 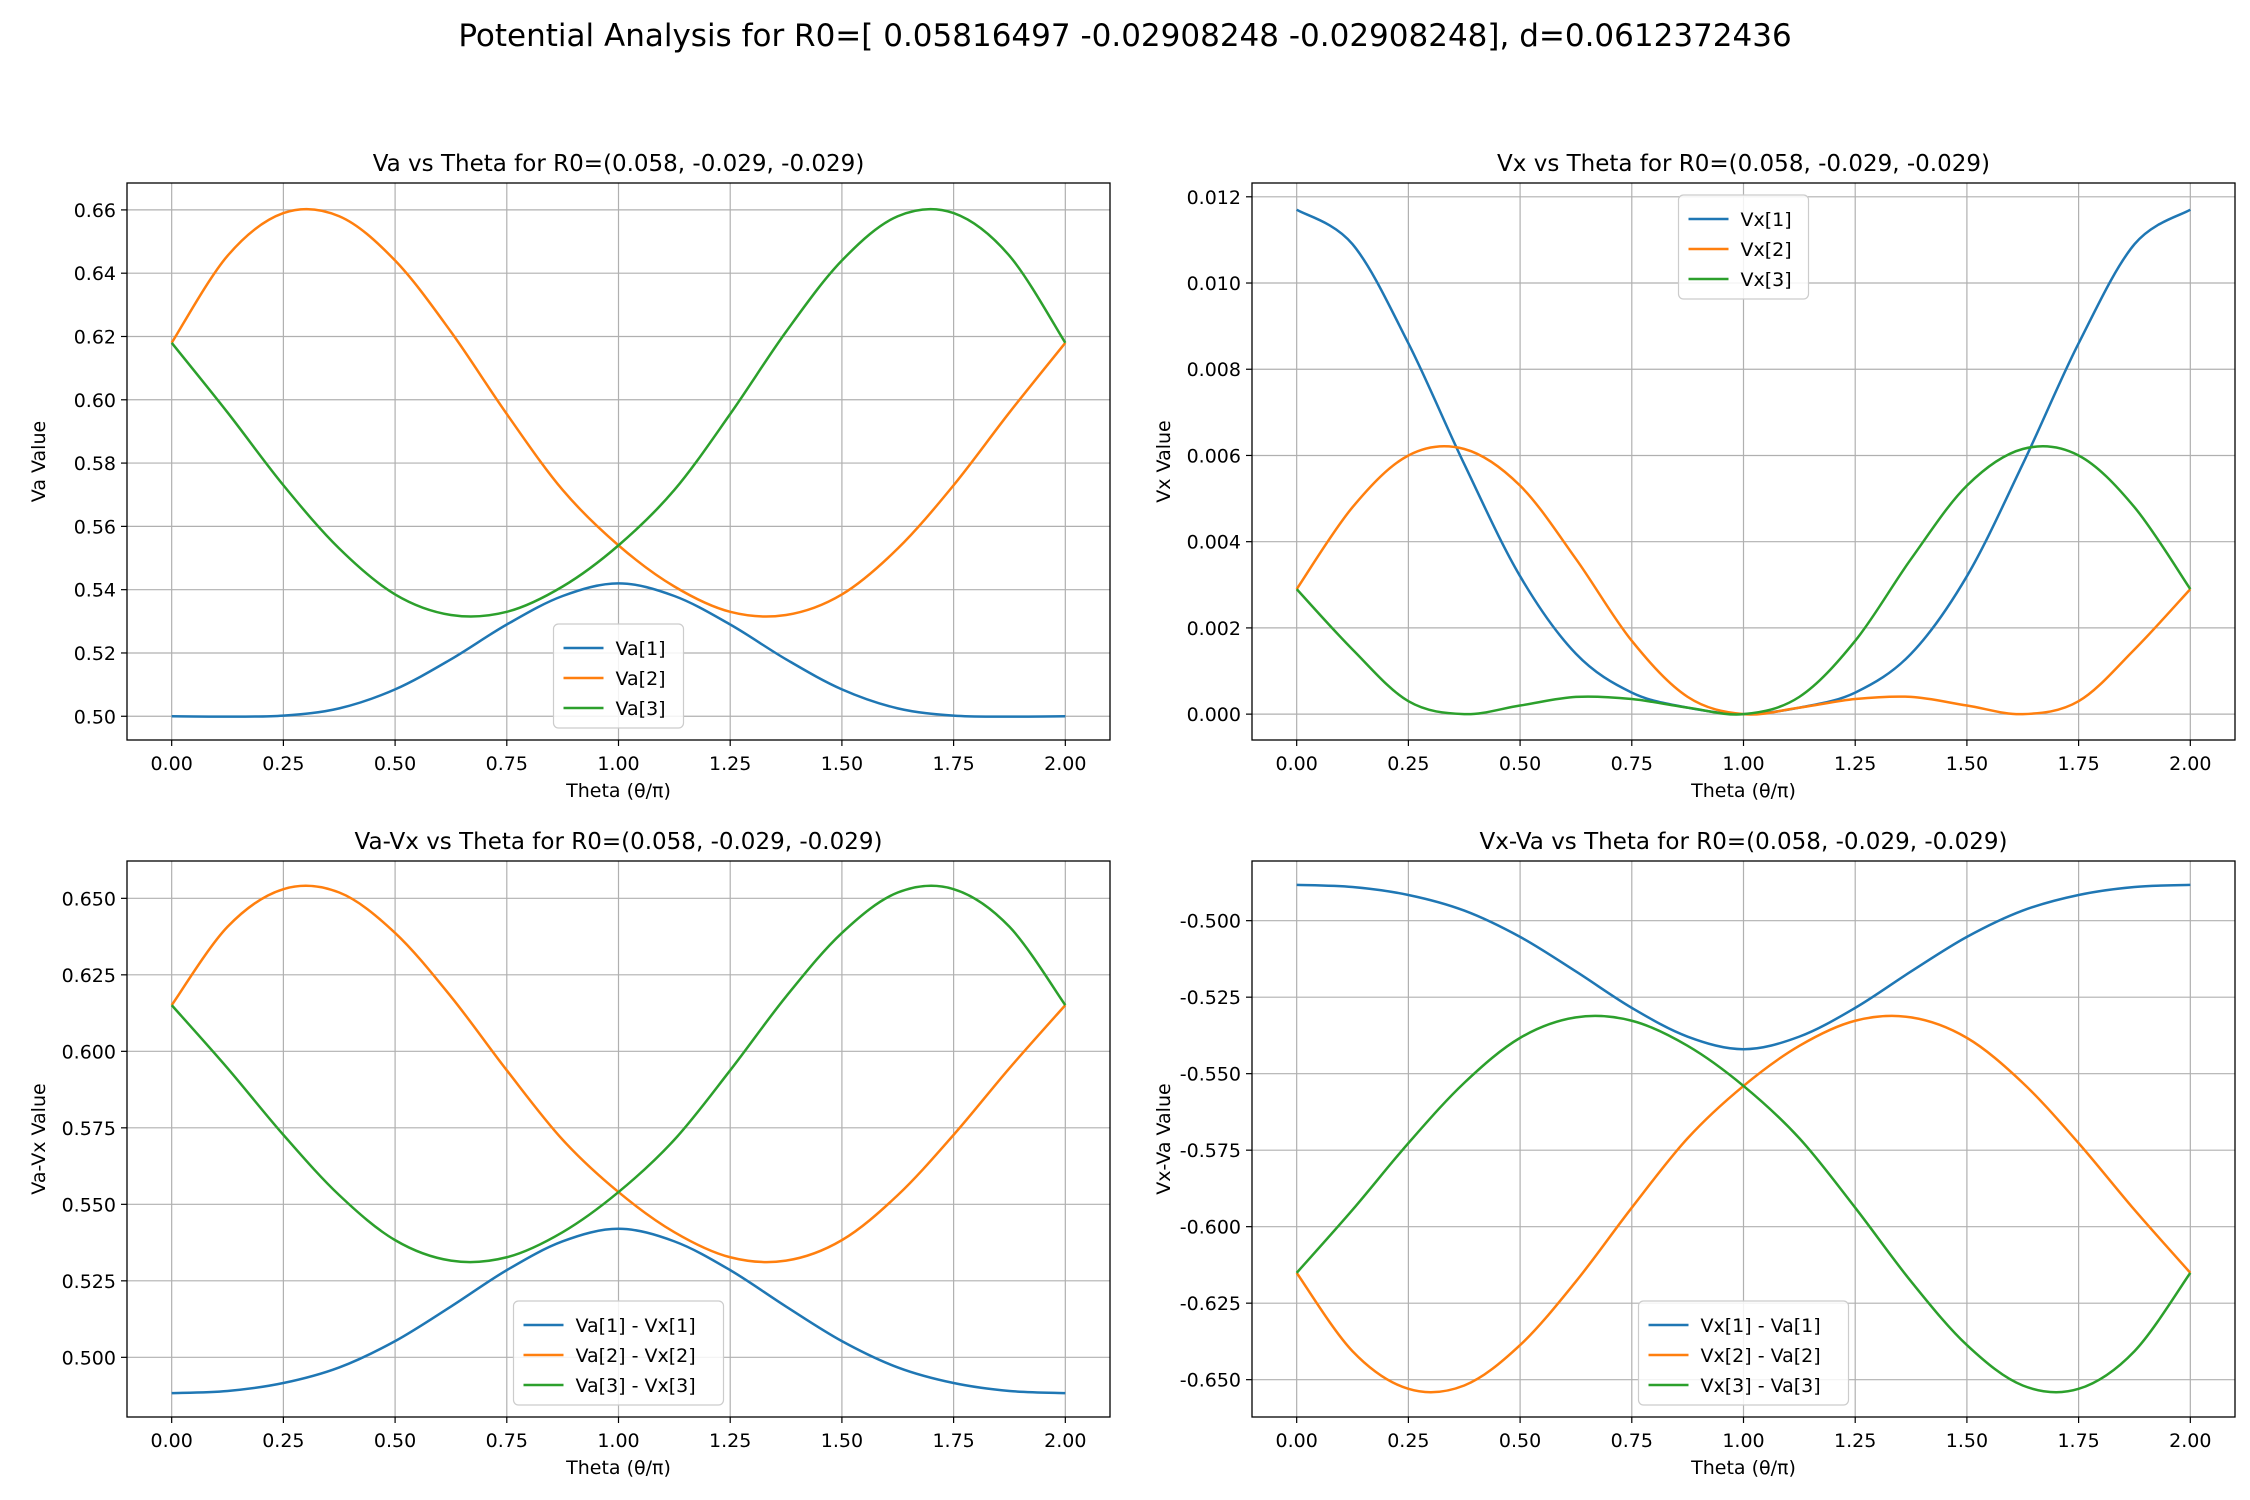 I want to click on y-tick-label: 0.50, so click(x=95, y=717).